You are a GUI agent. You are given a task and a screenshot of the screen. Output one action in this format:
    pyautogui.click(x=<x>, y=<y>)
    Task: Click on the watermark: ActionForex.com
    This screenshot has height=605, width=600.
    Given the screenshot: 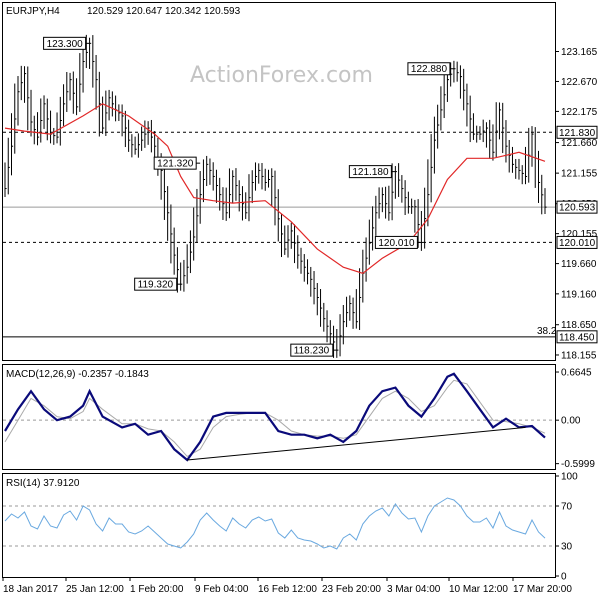 What is the action you would take?
    pyautogui.click(x=281, y=75)
    